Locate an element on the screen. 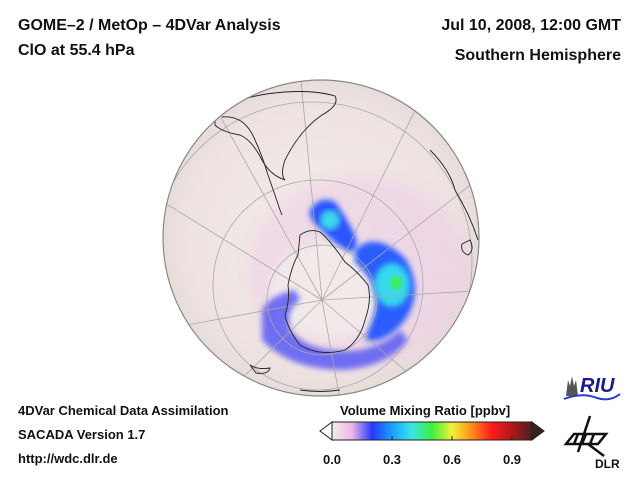  dlr-logo: DLR is located at coordinates (591, 443).